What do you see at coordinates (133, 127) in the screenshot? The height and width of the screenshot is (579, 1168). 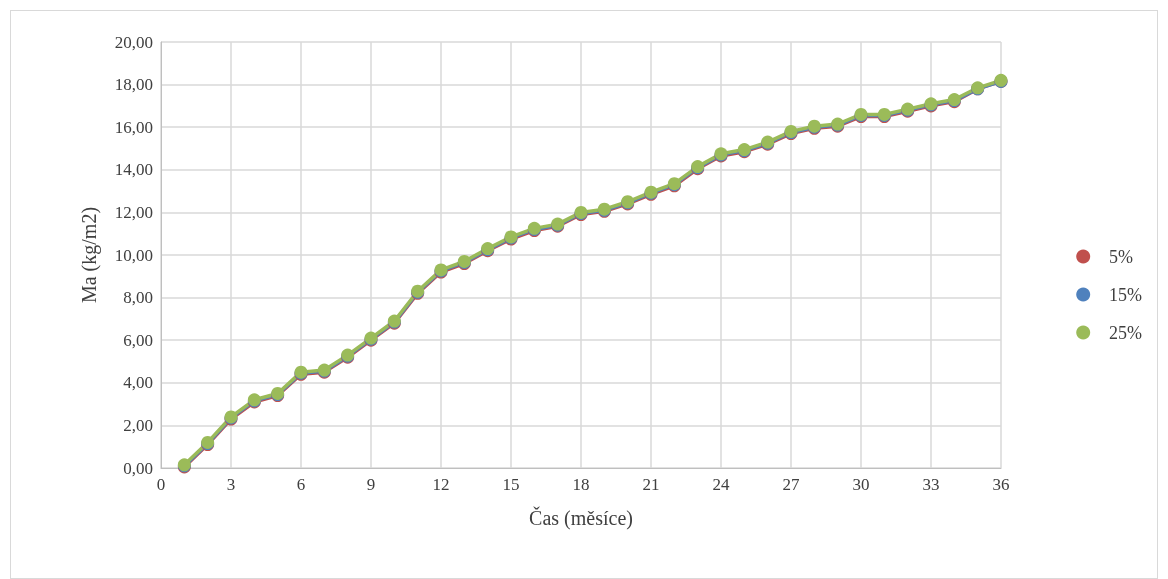 I see `y-tick-label: 16,00` at bounding box center [133, 127].